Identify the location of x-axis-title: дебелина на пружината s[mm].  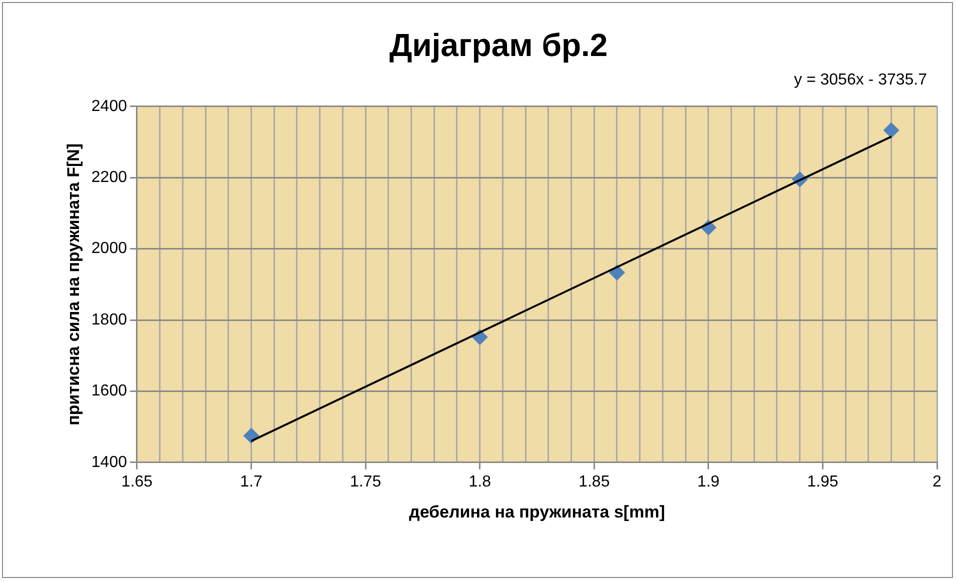
(537, 512).